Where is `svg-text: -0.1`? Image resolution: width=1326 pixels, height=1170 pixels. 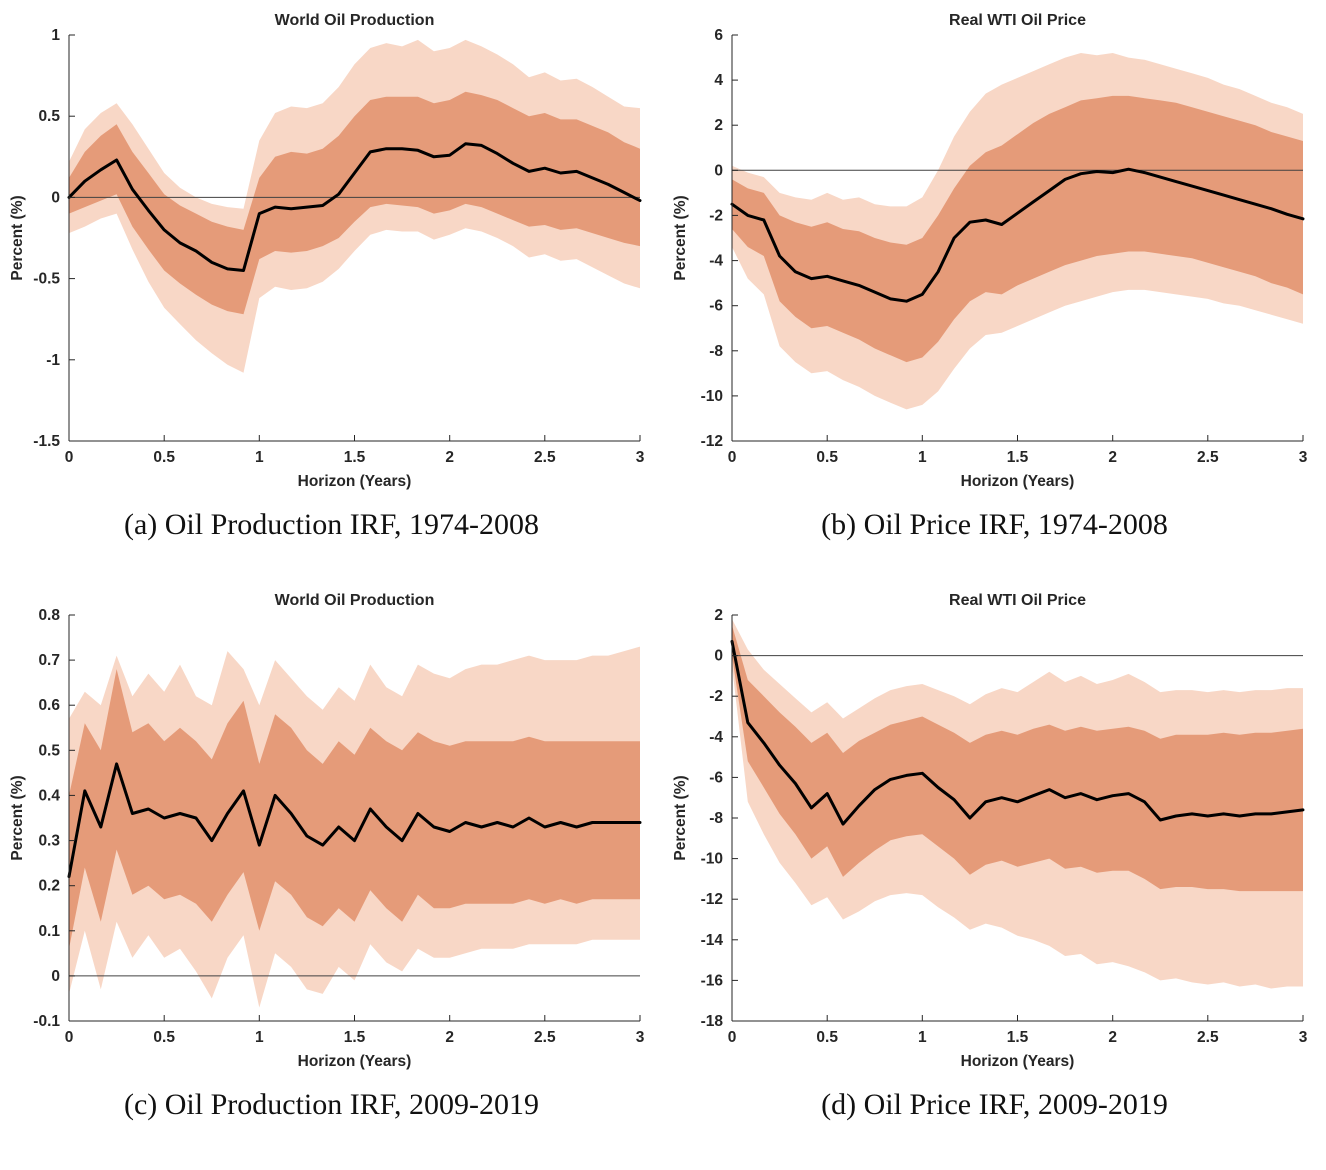 svg-text: -0.1 is located at coordinates (46, 1021).